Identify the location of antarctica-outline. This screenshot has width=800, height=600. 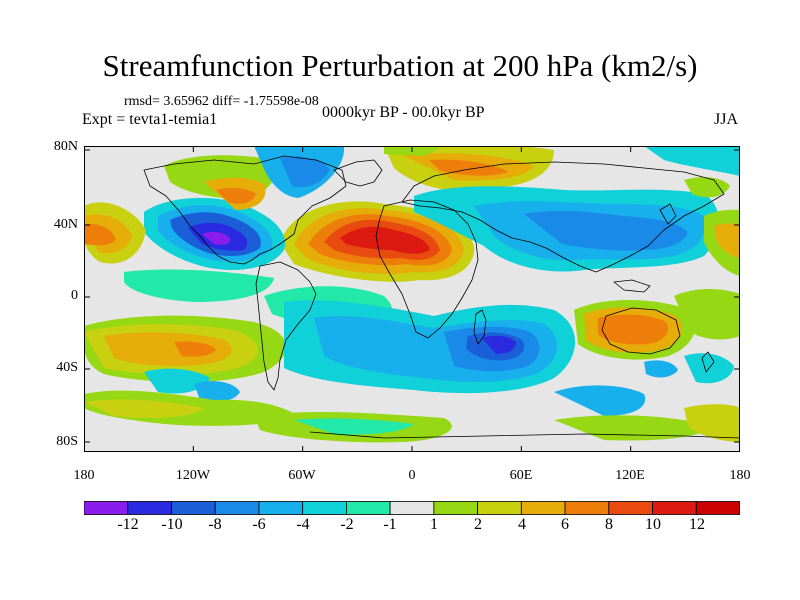
(524, 435).